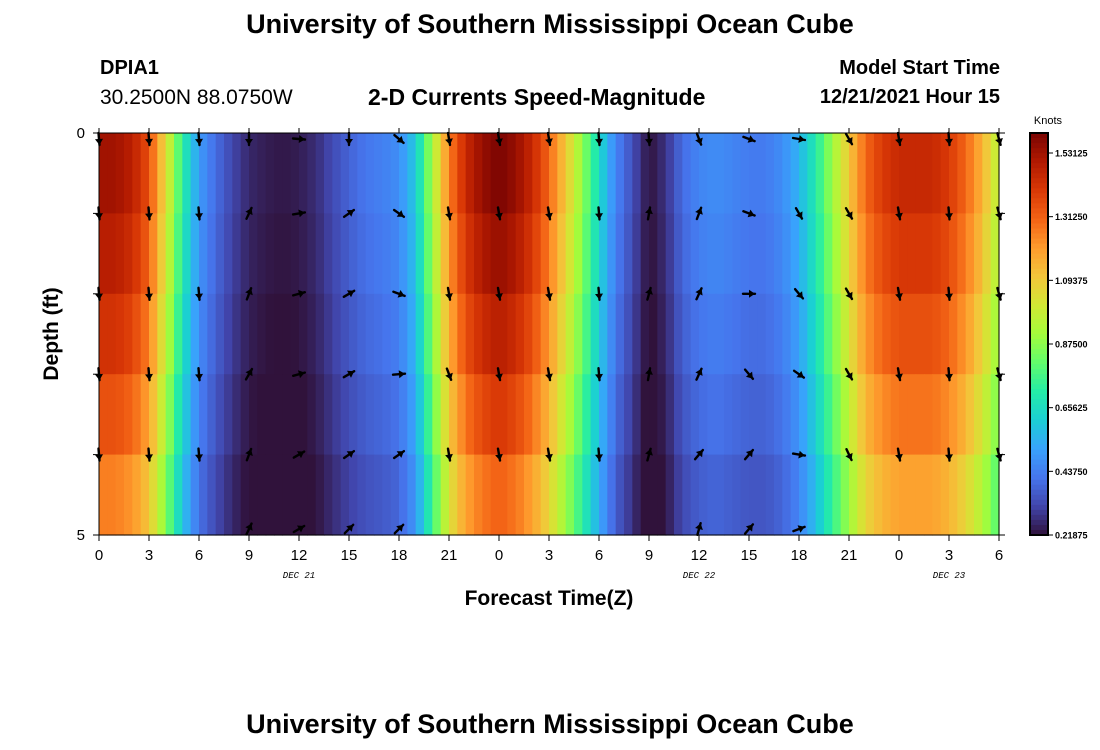 This screenshot has width=1100, height=750. What do you see at coordinates (449, 555) in the screenshot?
I see `x-tick-label: 21` at bounding box center [449, 555].